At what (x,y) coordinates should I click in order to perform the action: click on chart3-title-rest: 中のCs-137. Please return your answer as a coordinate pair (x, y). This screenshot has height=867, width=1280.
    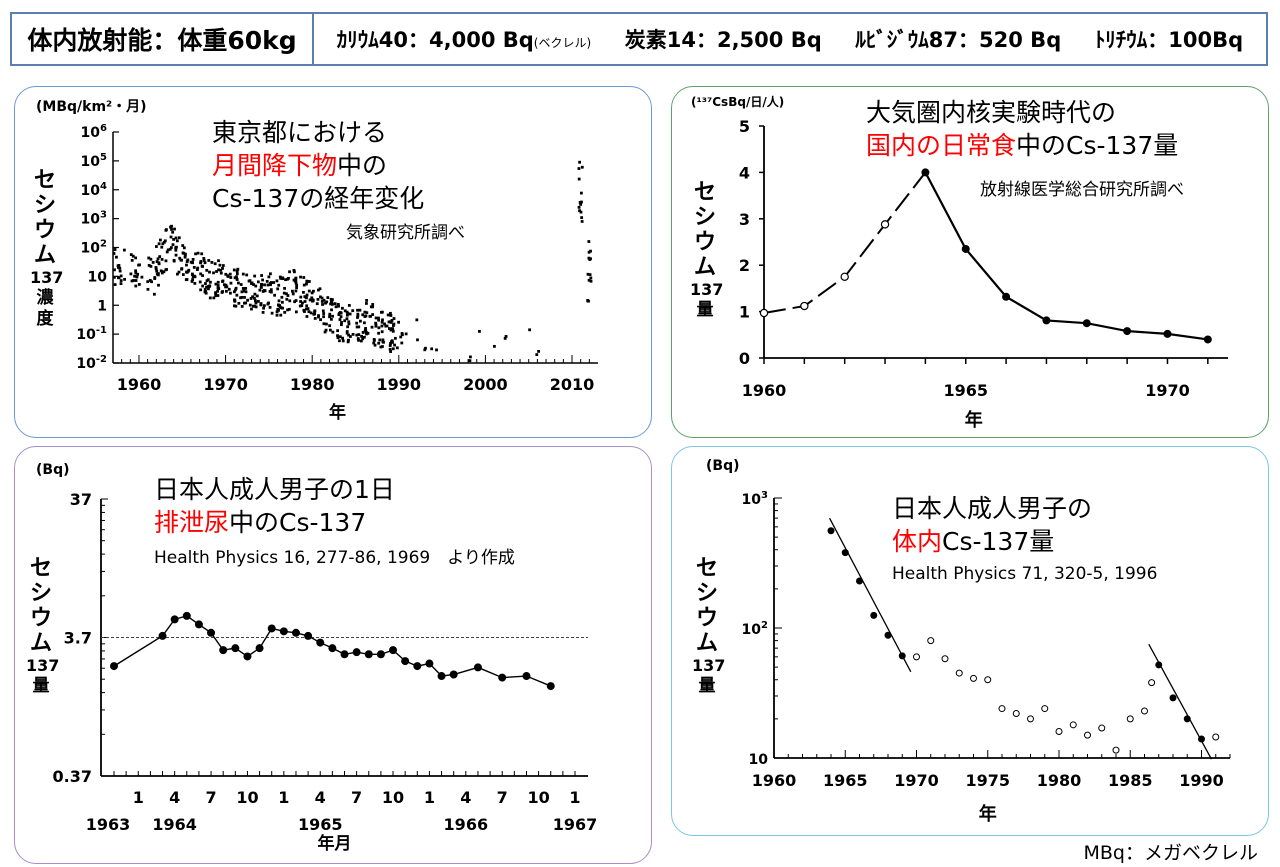
    Looking at the image, I should click on (298, 522).